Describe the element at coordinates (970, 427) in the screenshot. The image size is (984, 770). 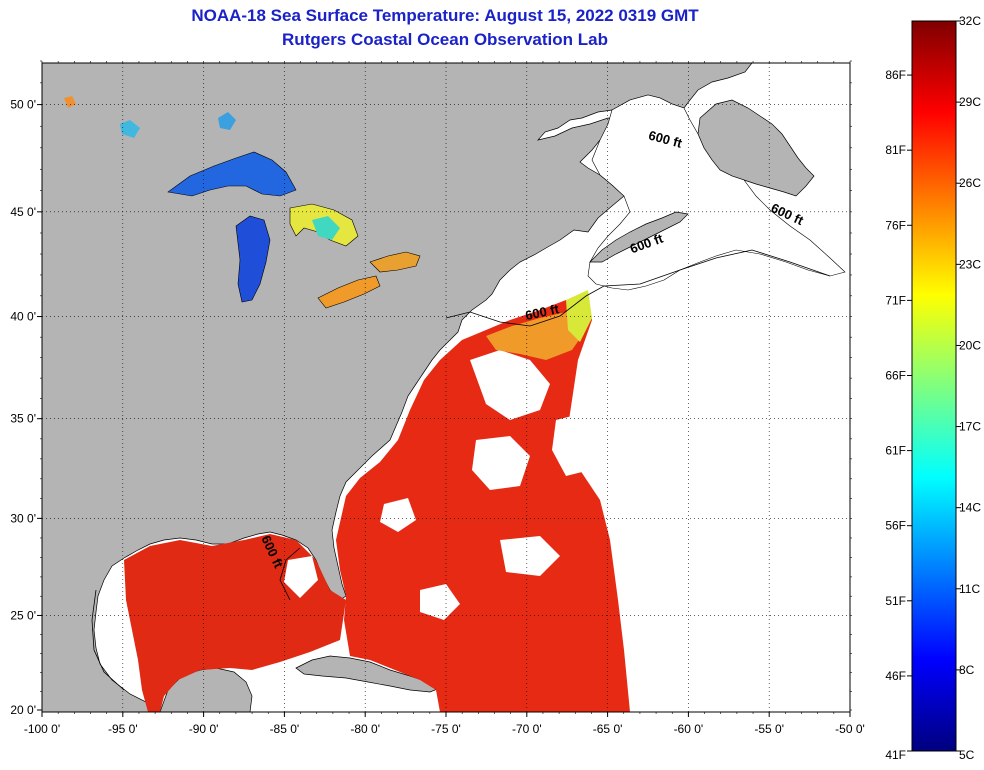
I see `colorbar-celsius-label: 17C` at that location.